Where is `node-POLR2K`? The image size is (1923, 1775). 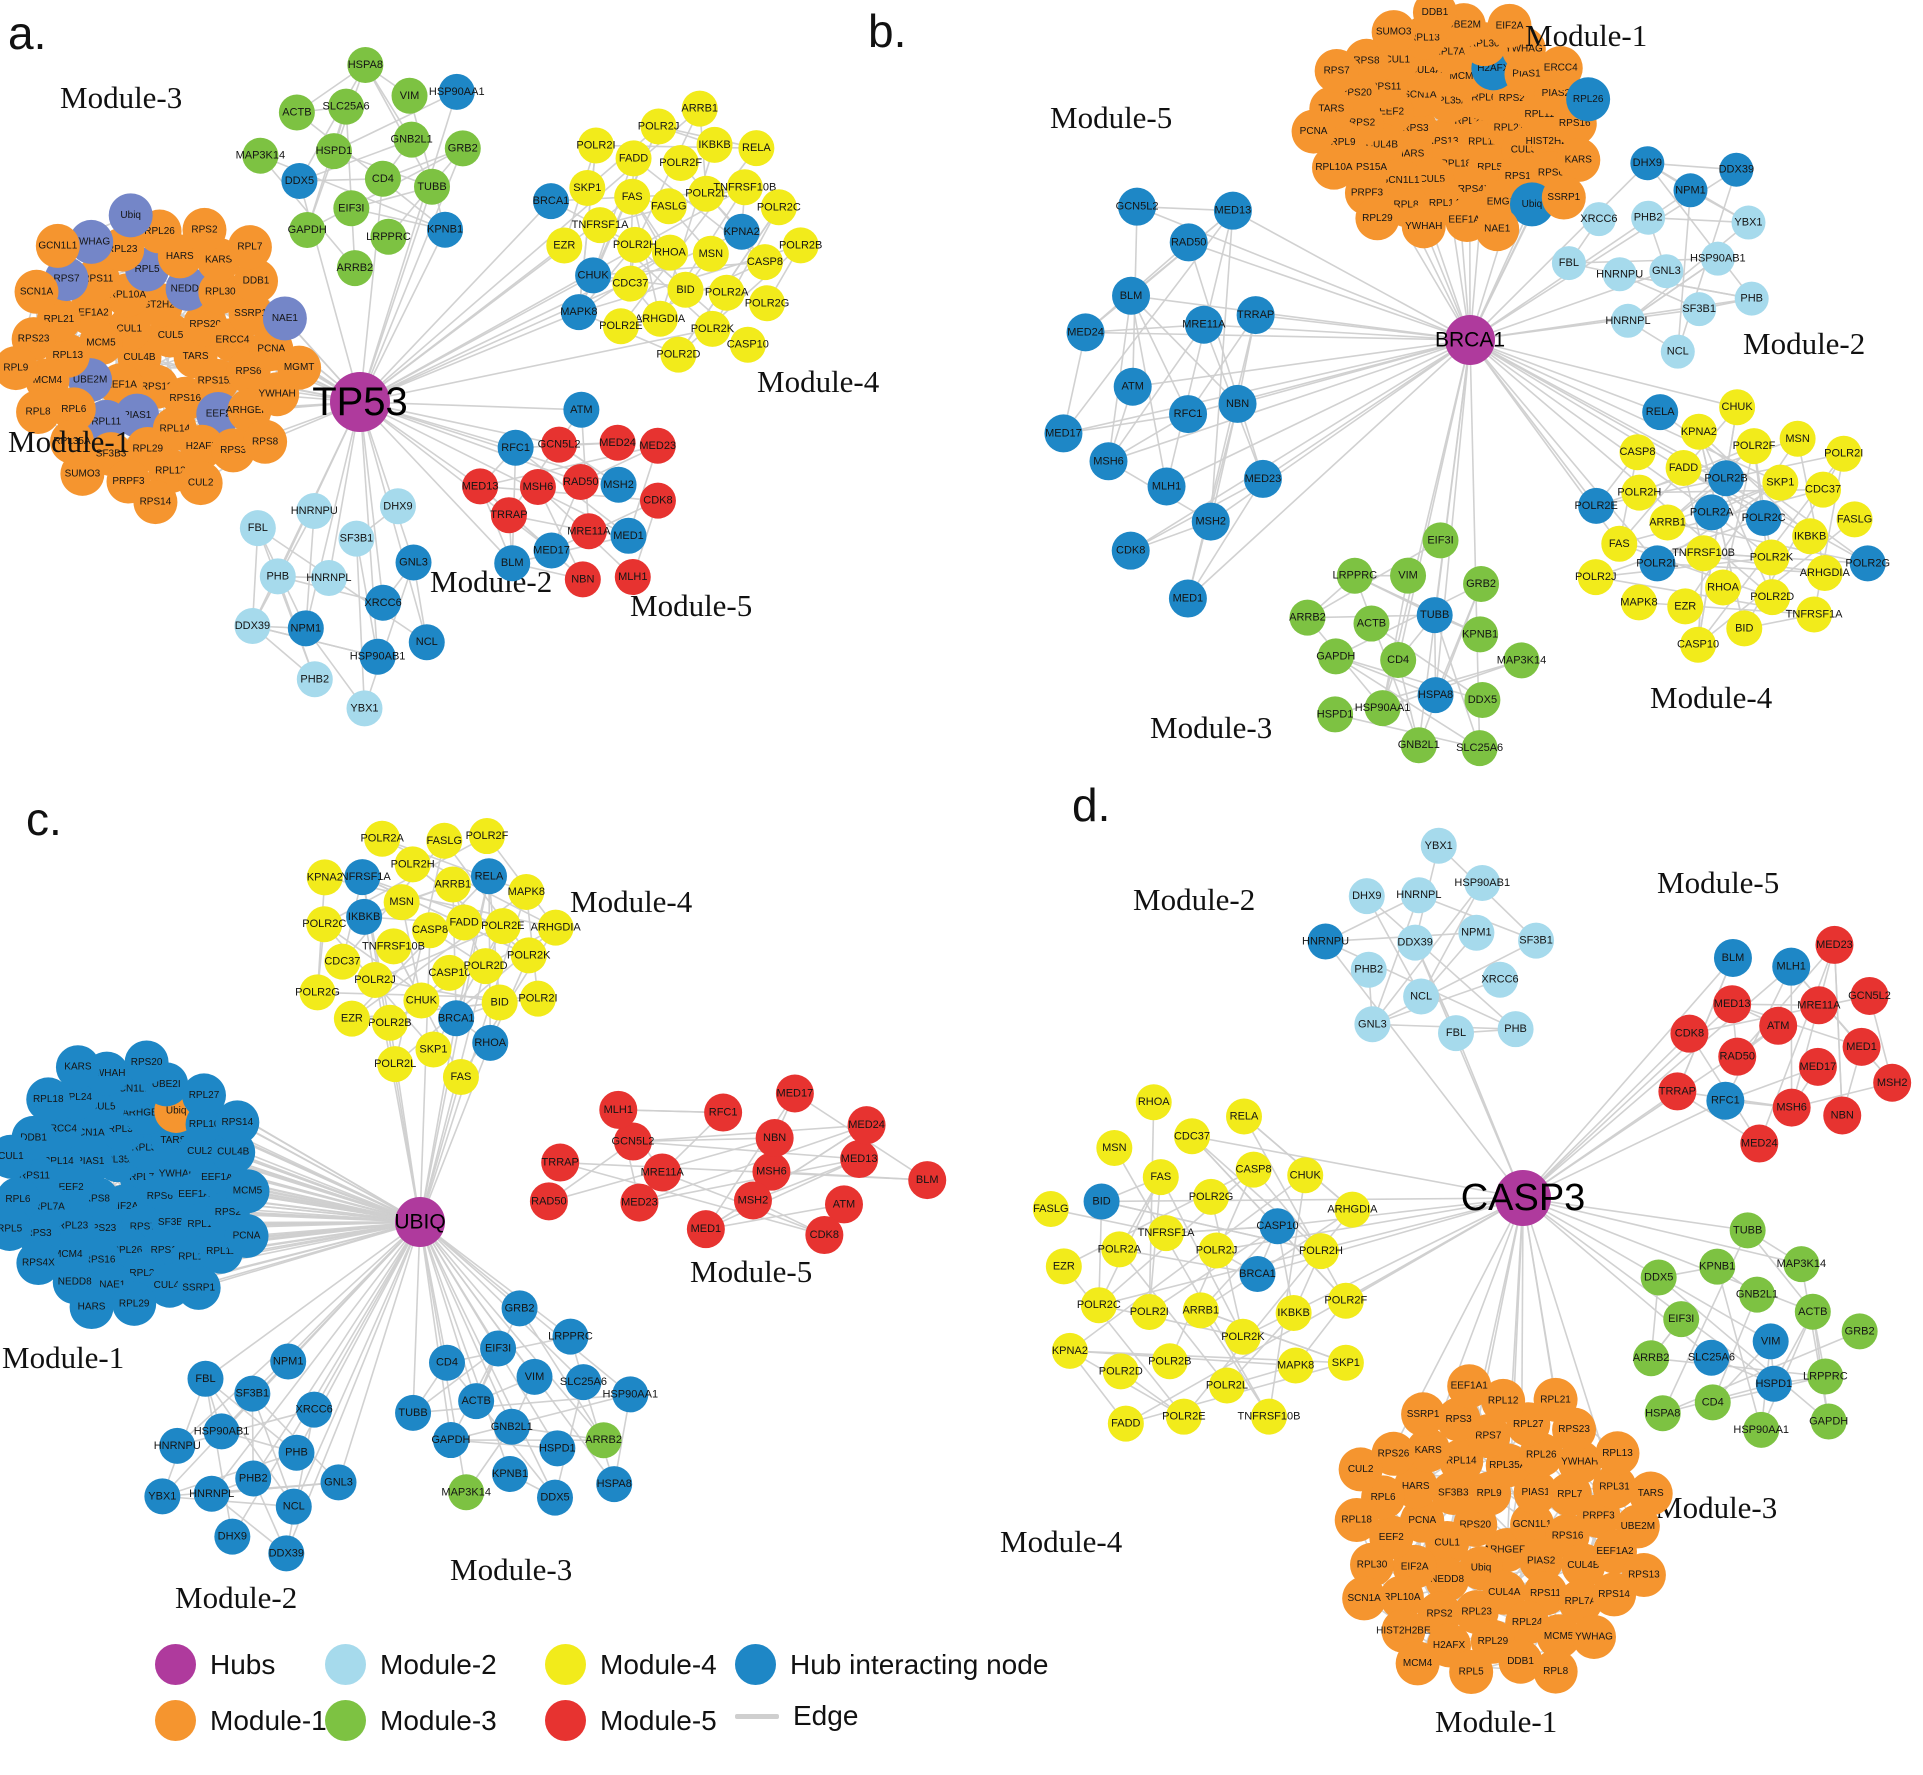
node-POLR2K is located at coordinates (1771, 557).